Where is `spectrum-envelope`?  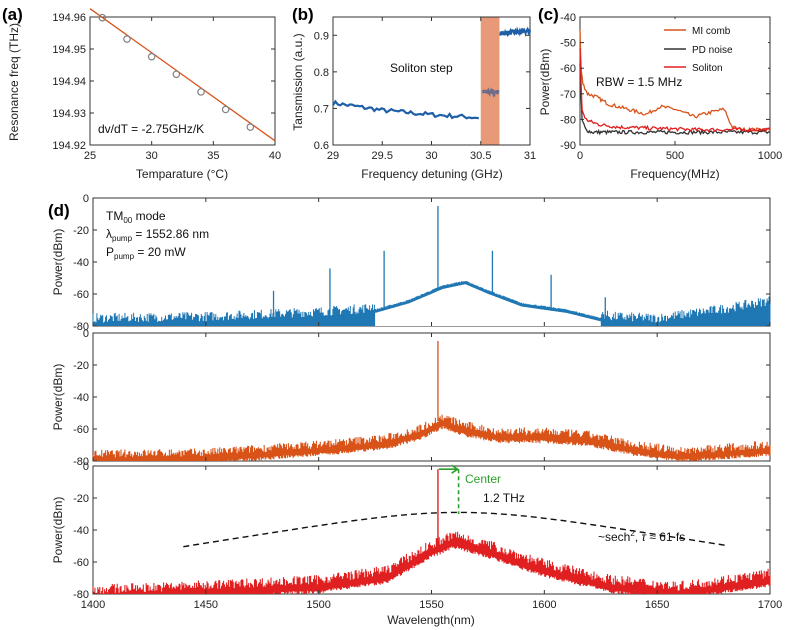 spectrum-envelope is located at coordinates (487, 302).